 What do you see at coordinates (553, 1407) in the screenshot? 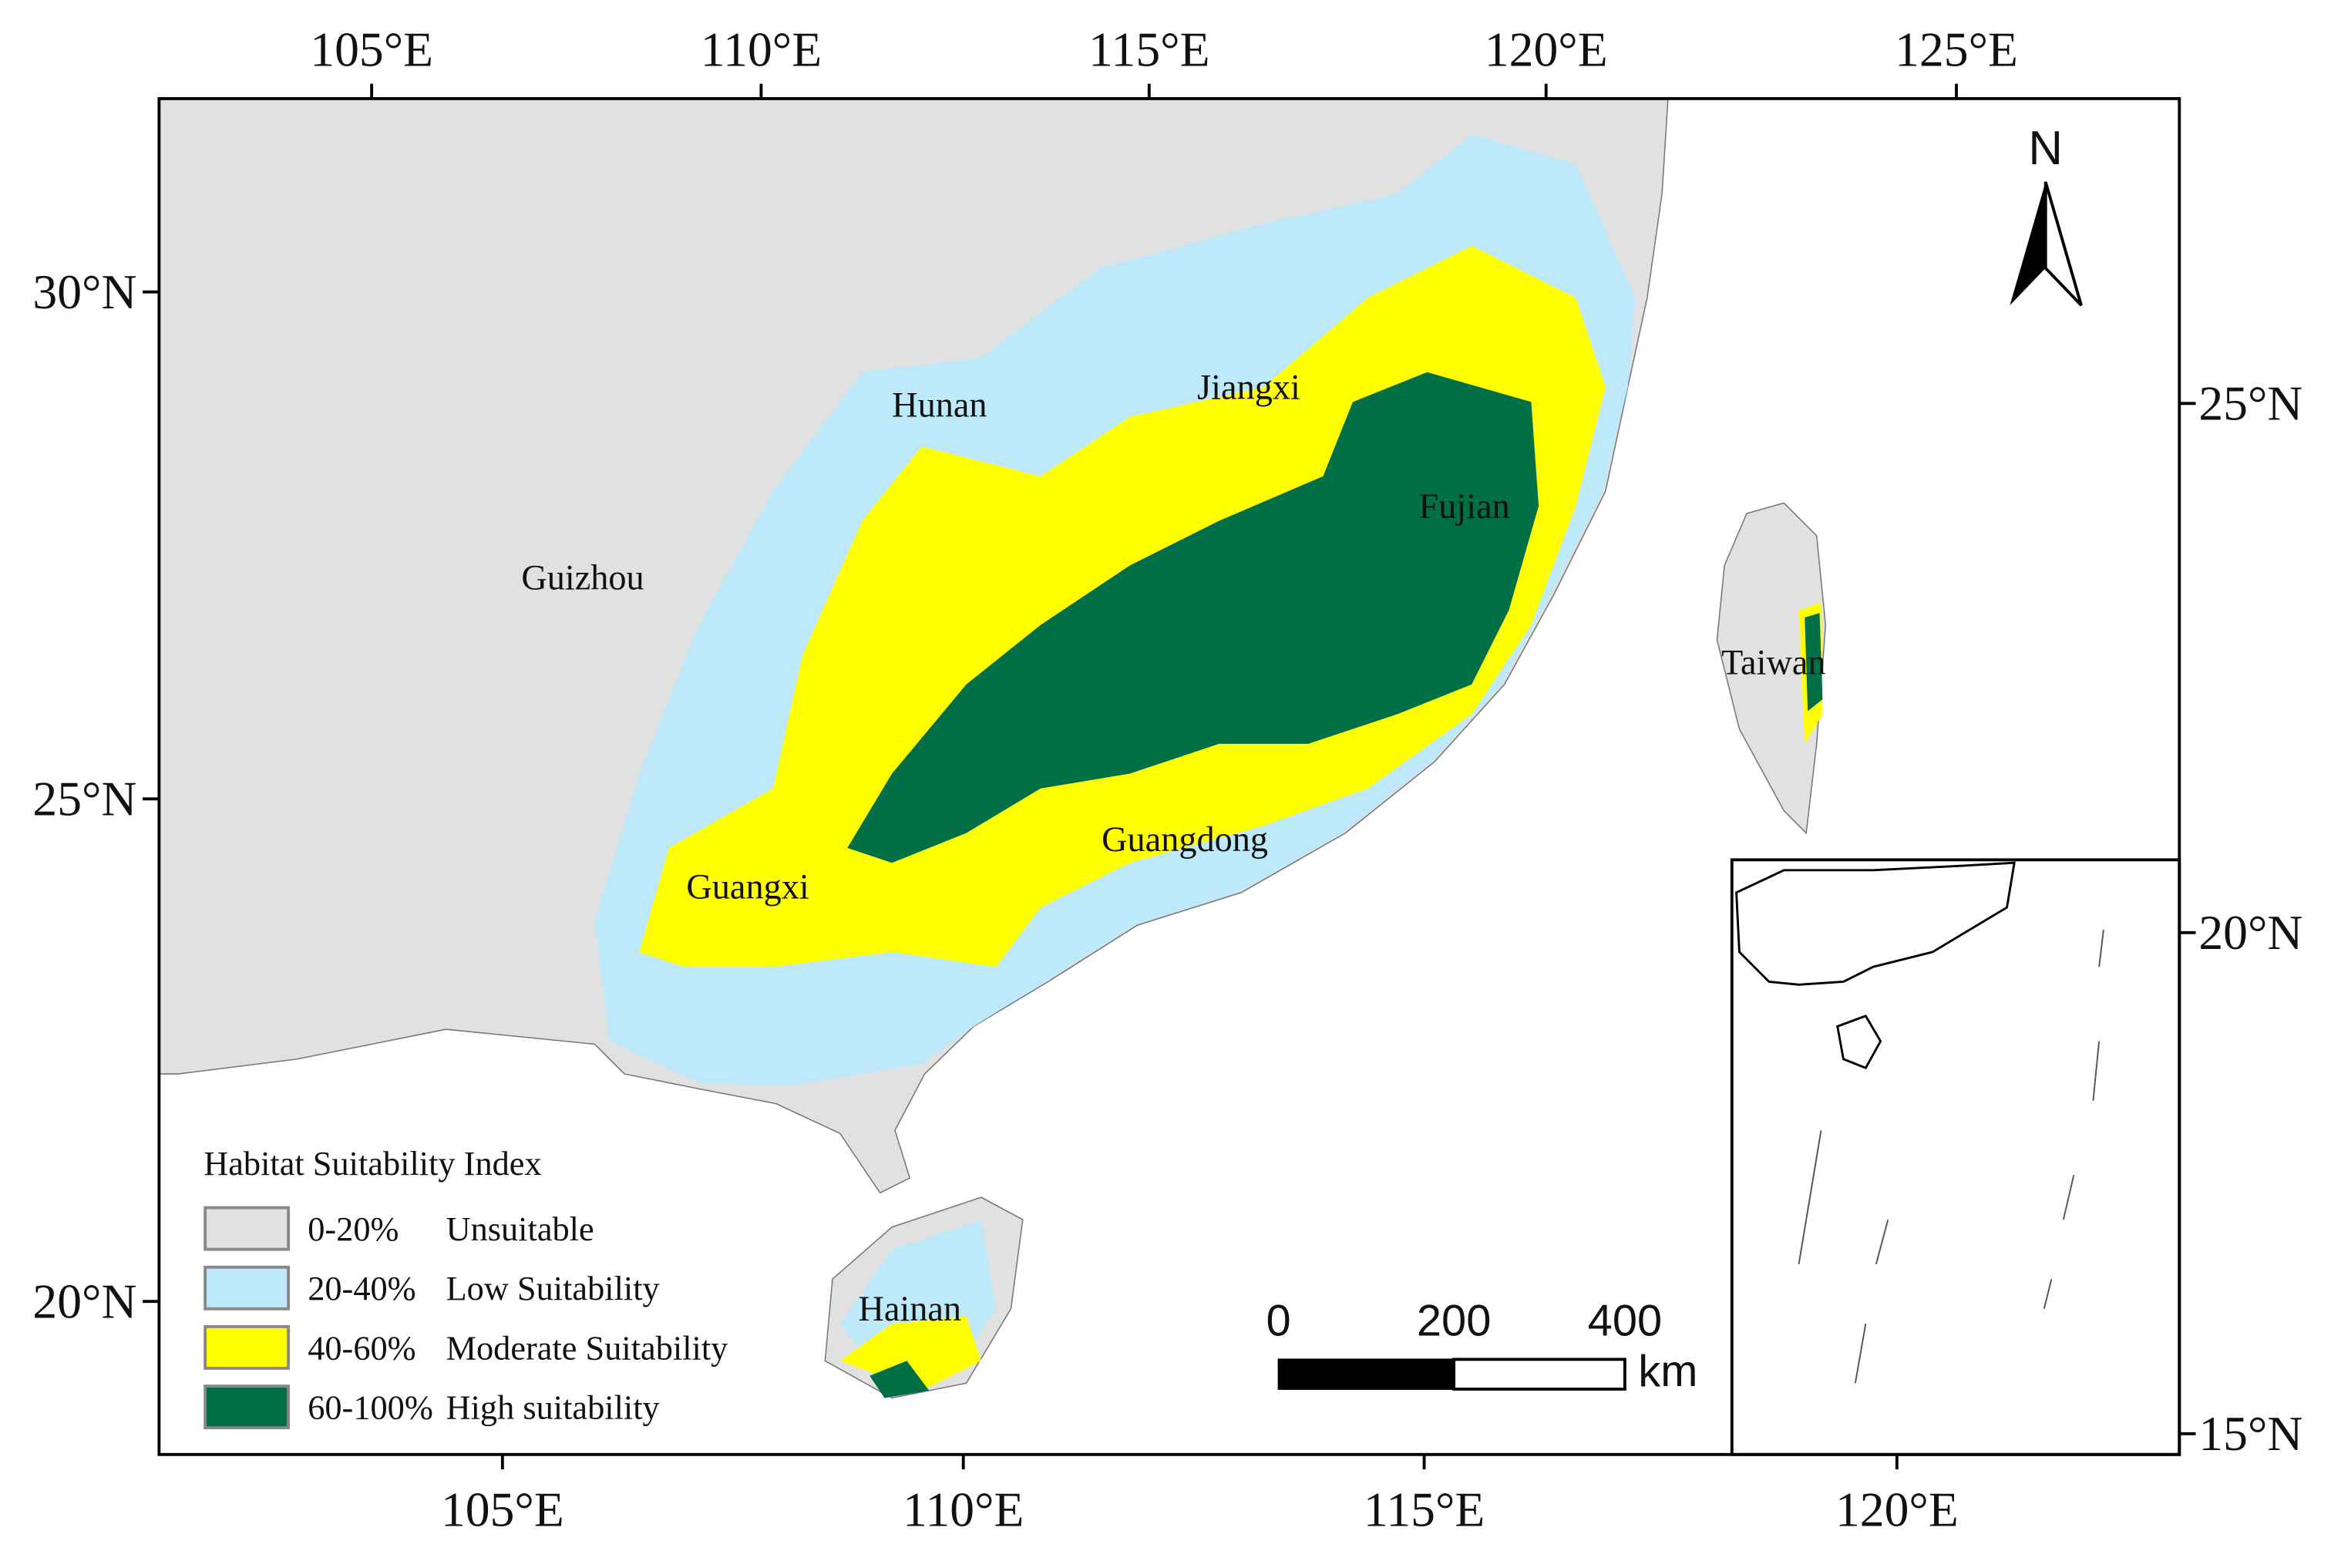
I see `legend-label: High suitability` at bounding box center [553, 1407].